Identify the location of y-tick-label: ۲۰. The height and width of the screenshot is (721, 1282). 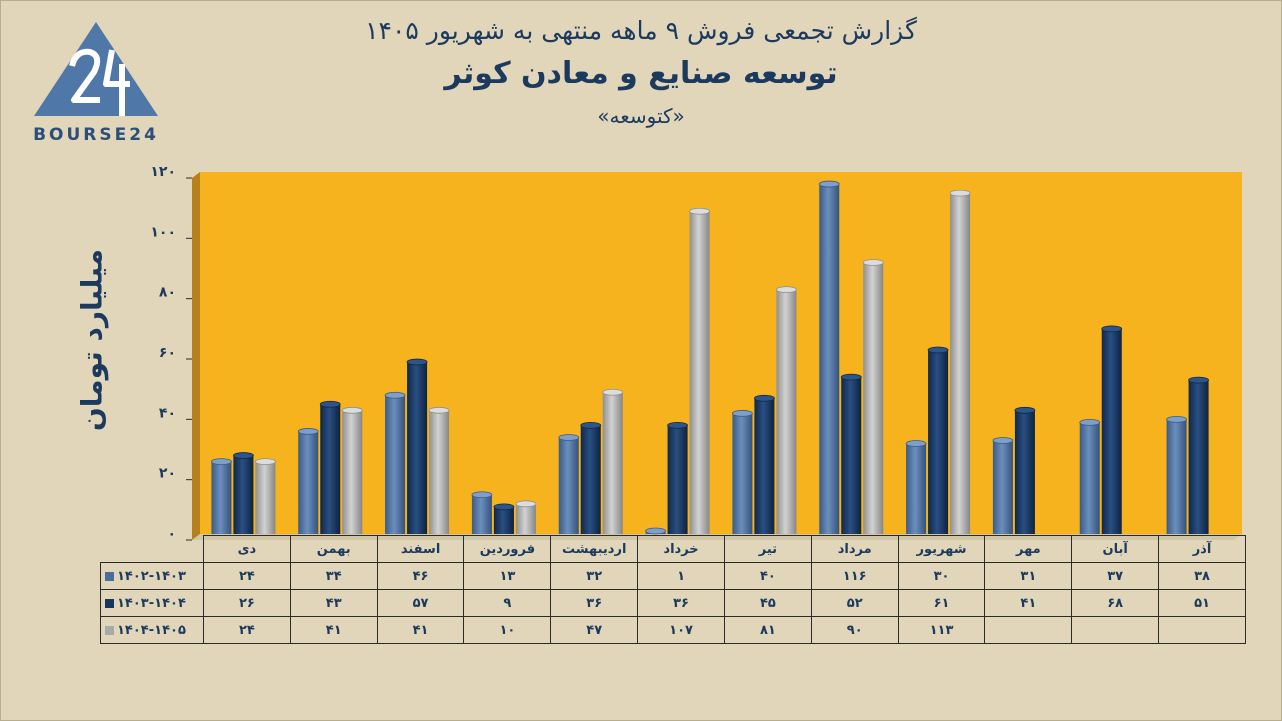
(167, 474).